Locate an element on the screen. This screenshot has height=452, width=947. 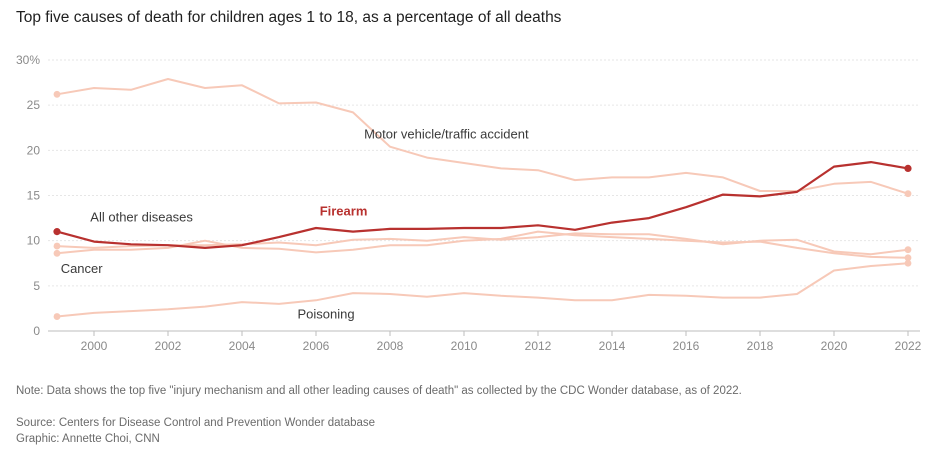
x-tick-label: 2020 is located at coordinates (834, 346).